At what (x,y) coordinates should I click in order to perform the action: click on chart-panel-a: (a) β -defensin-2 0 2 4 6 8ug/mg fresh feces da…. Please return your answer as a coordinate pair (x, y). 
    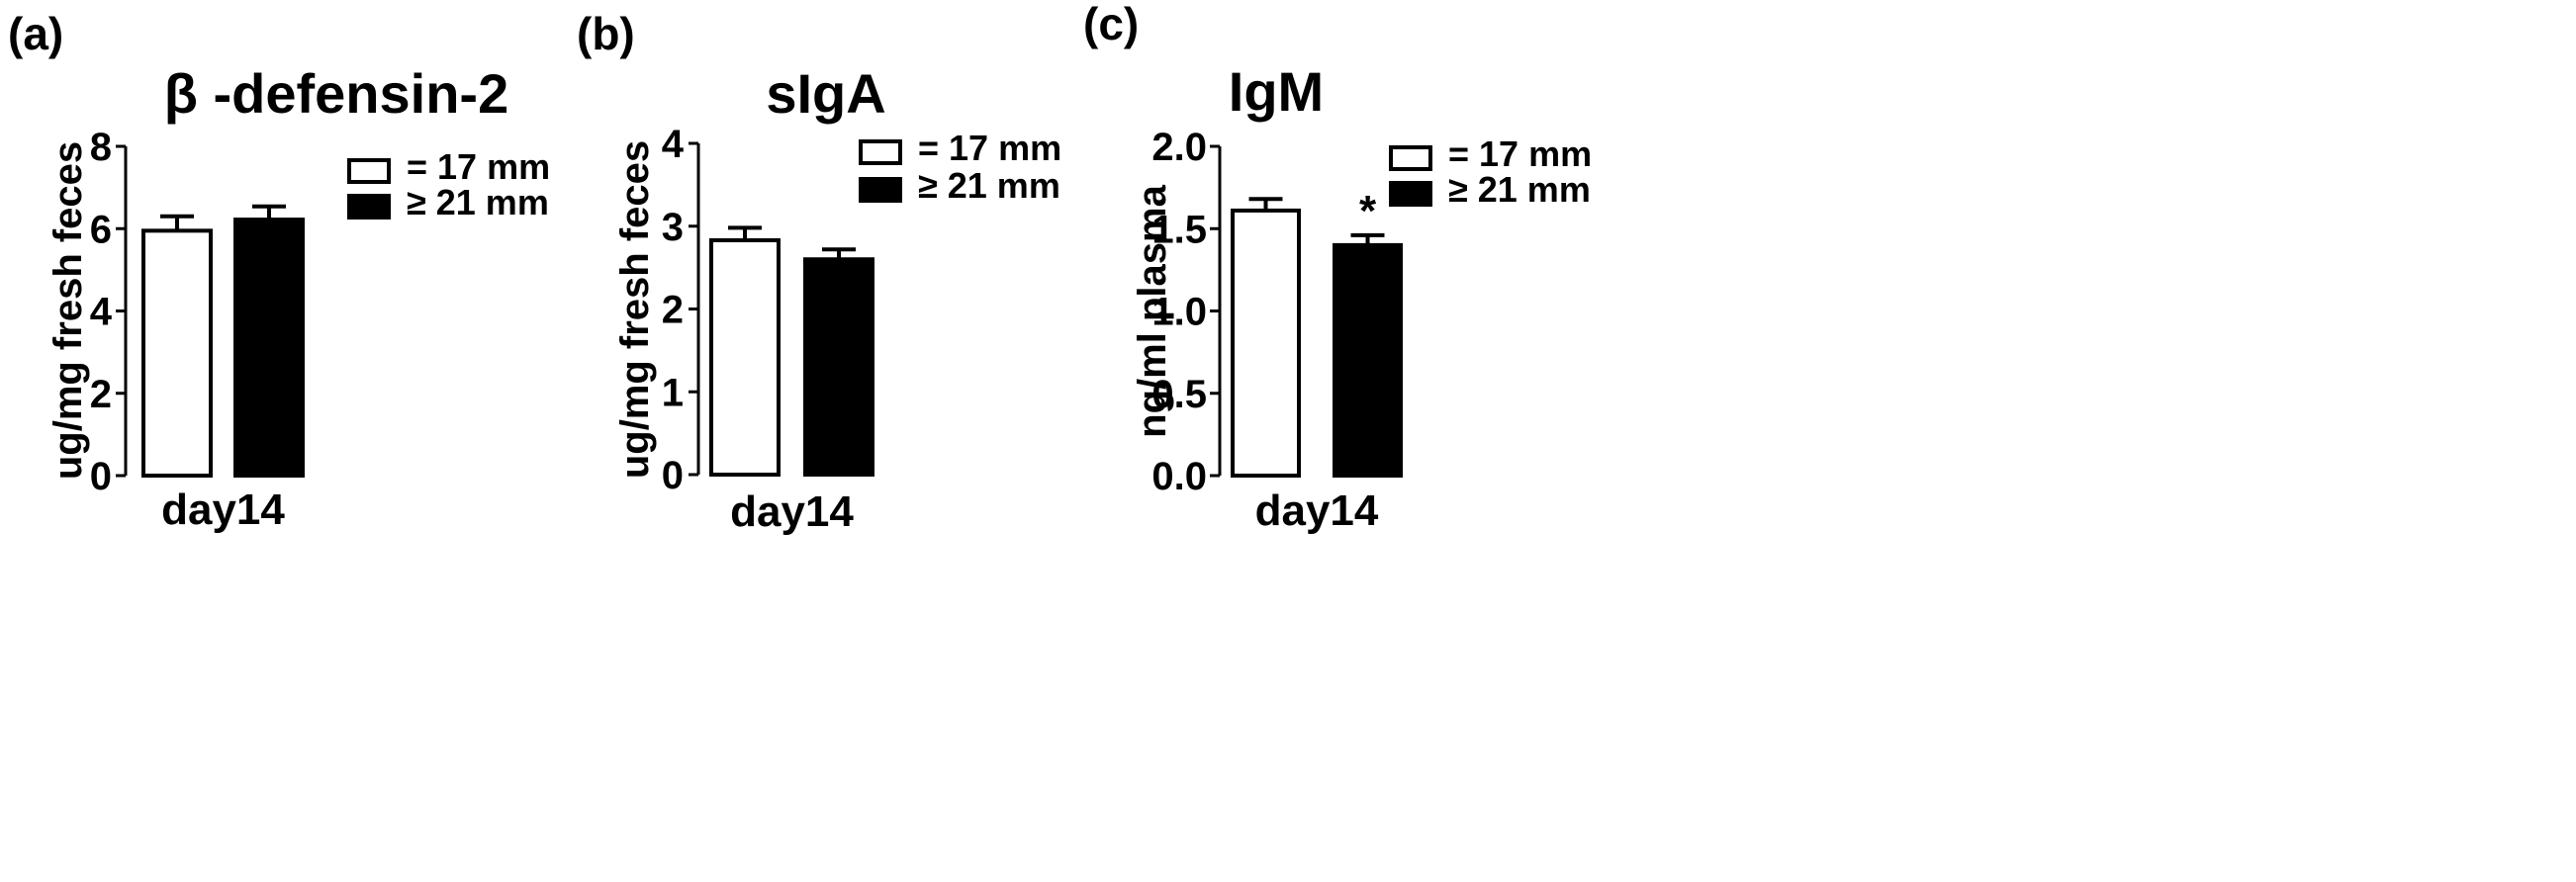
    Looking at the image, I should click on (279, 271).